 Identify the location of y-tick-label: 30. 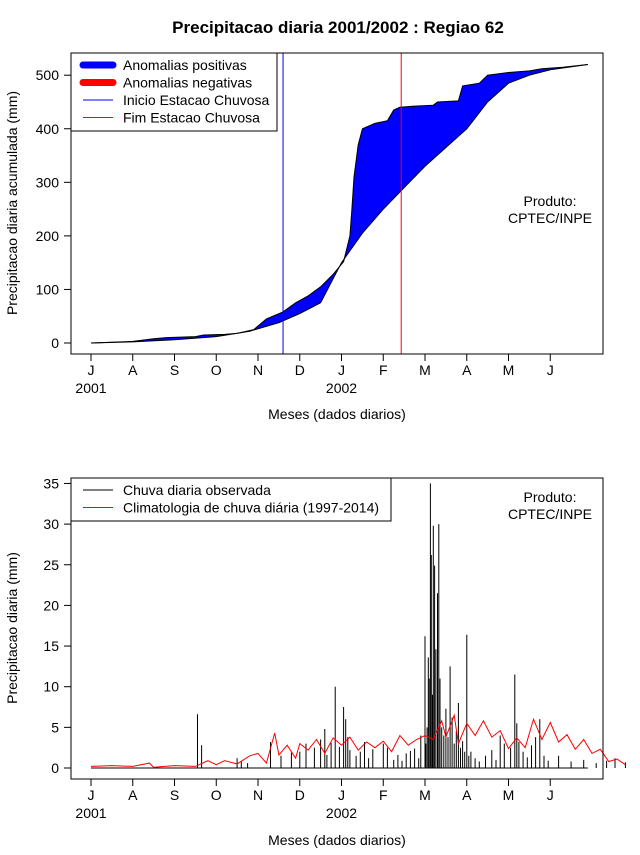
(51, 524).